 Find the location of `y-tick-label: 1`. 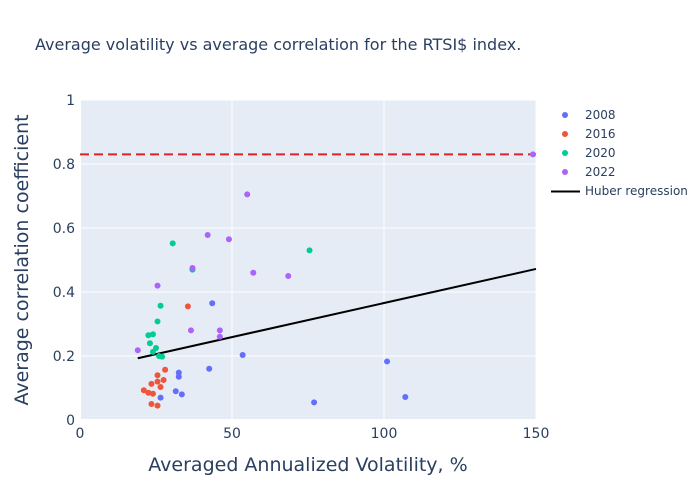

y-tick-label: 1 is located at coordinates (70, 101).